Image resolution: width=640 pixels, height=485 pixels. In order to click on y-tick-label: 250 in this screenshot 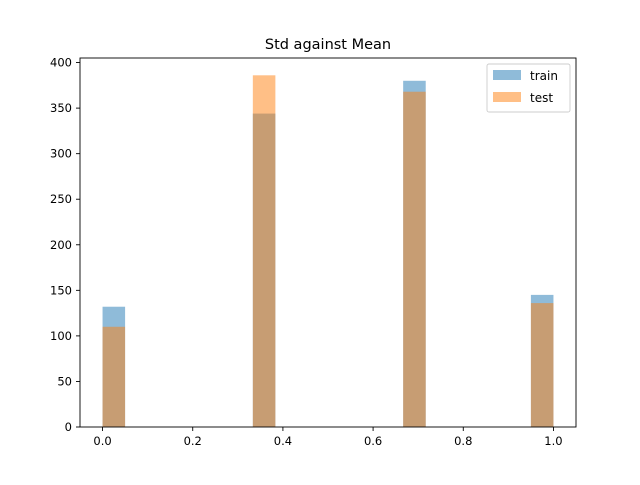, I will do `click(61, 199)`.